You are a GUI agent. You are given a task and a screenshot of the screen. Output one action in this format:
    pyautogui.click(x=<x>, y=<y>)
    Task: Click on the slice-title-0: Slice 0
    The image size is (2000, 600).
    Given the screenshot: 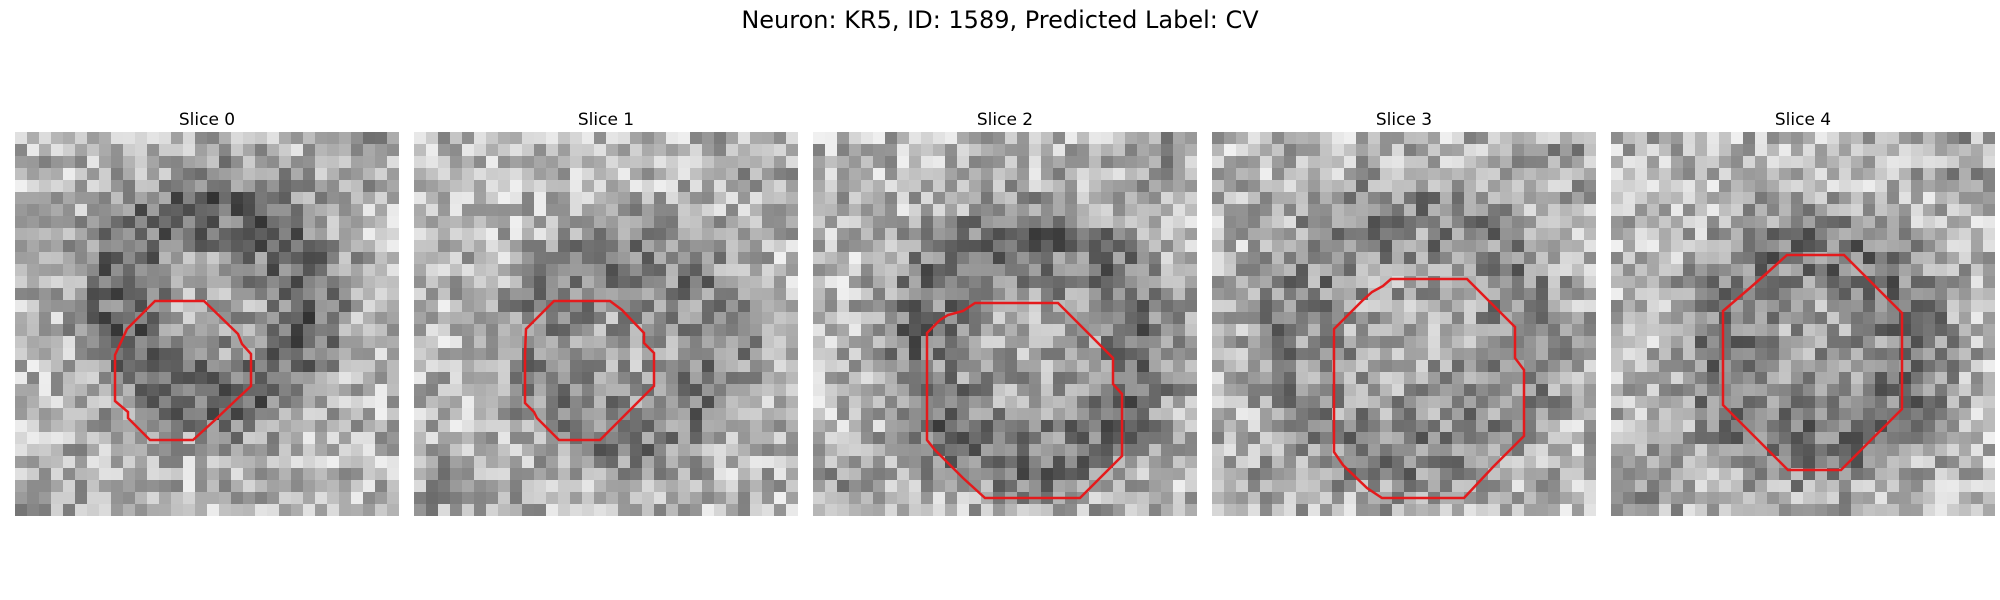 What is the action you would take?
    pyautogui.click(x=207, y=120)
    